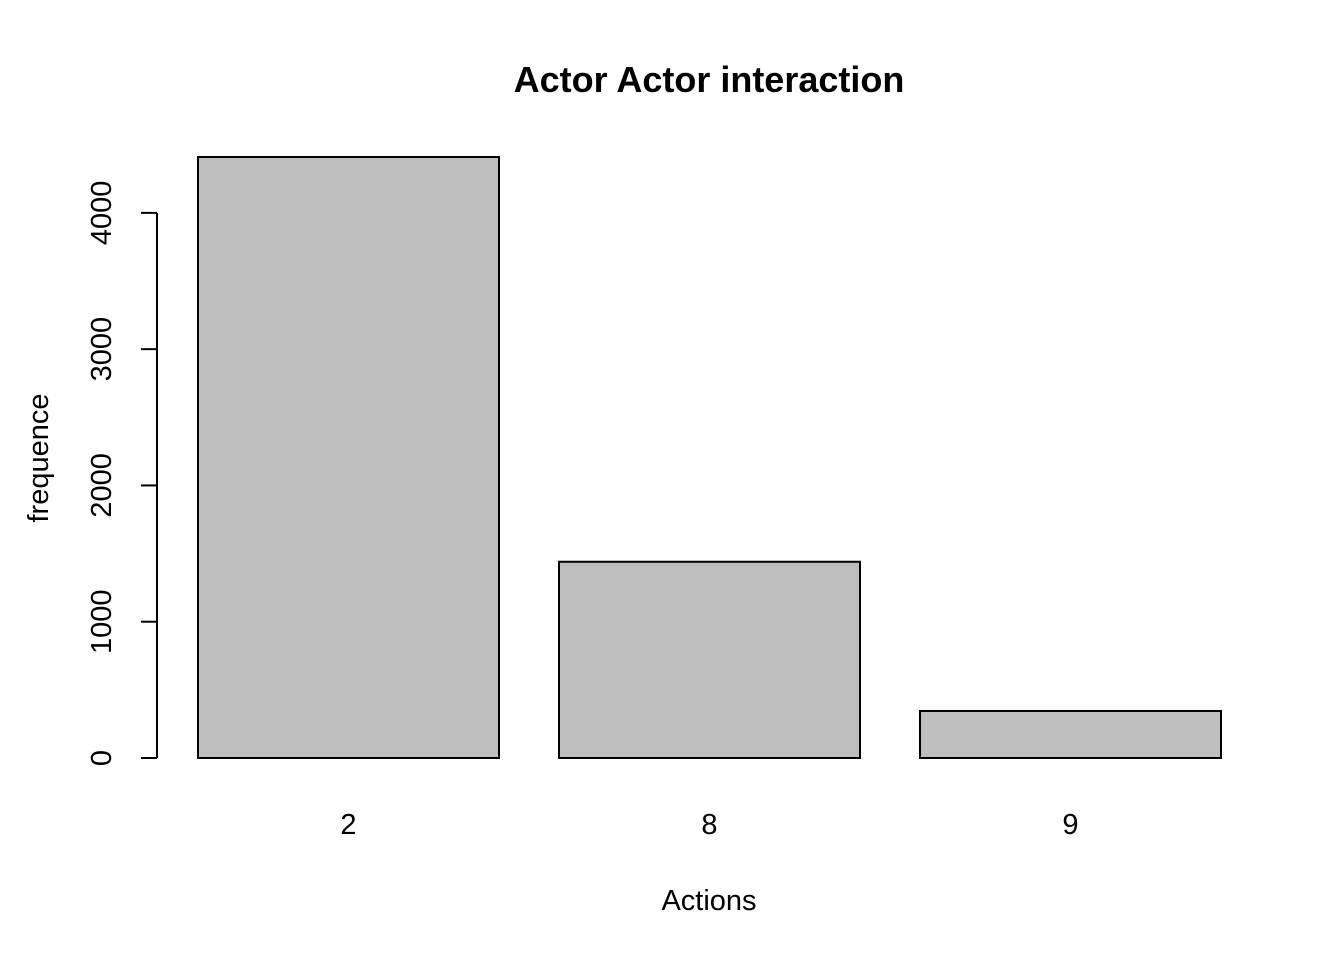 This screenshot has width=1344, height=960. What do you see at coordinates (102, 758) in the screenshot?
I see `y-tick-label: 0` at bounding box center [102, 758].